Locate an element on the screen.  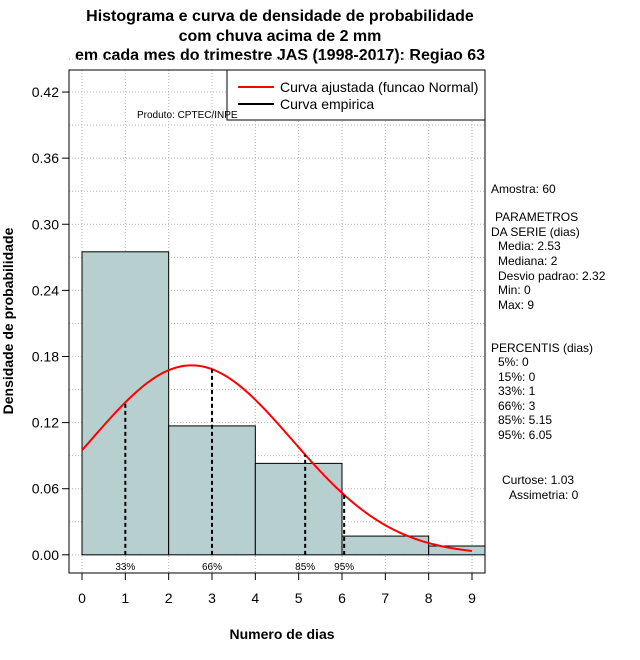
stat-mediana: Mediana: 2 is located at coordinates (528, 261).